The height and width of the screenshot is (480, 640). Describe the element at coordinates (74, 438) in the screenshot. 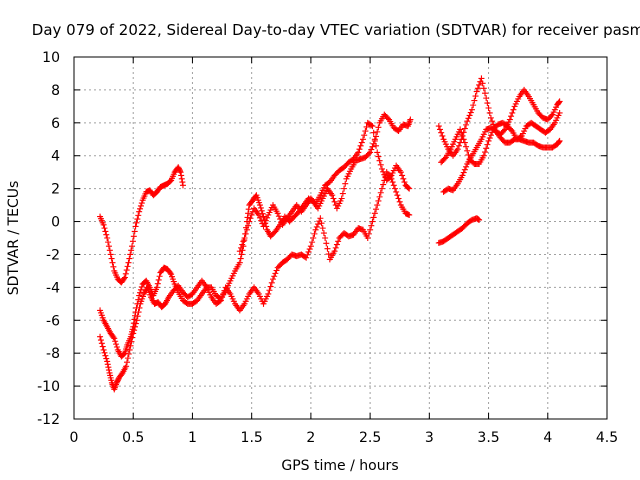

I see `x-tick-label: 0` at that location.